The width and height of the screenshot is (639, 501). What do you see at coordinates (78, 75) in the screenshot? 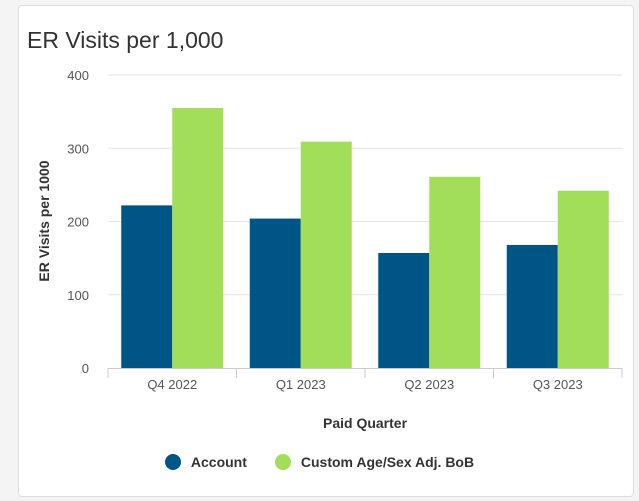
I see `y-tick-label: 400` at bounding box center [78, 75].